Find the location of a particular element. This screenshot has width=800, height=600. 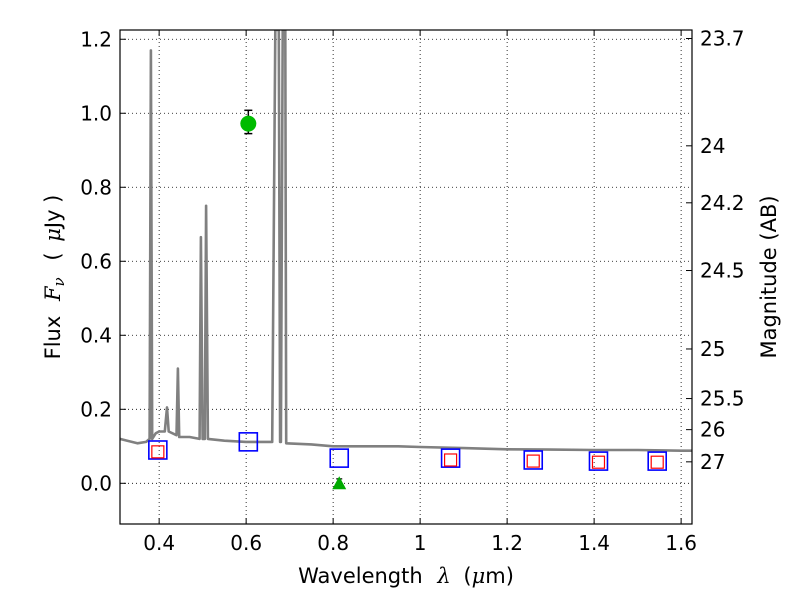

magnitude-tick-label: 25 is located at coordinates (712, 349).